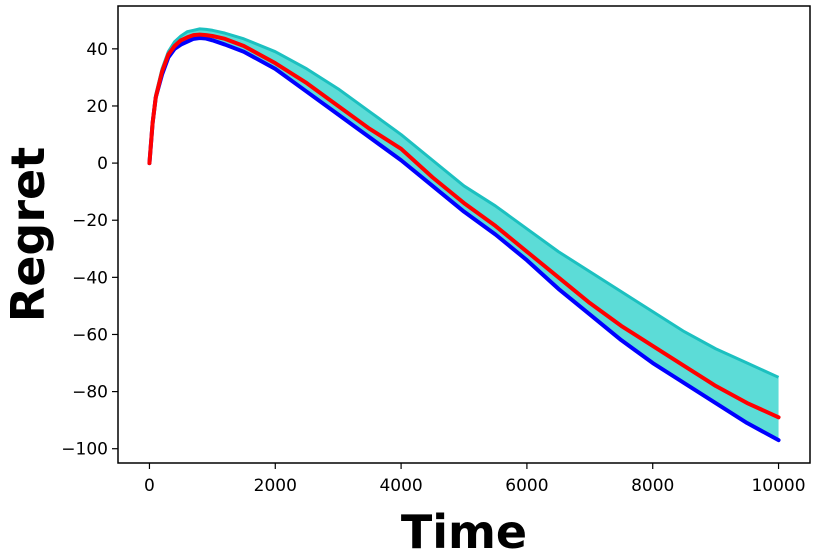  I want to click on x-tick-label: 8000, so click(652, 486).